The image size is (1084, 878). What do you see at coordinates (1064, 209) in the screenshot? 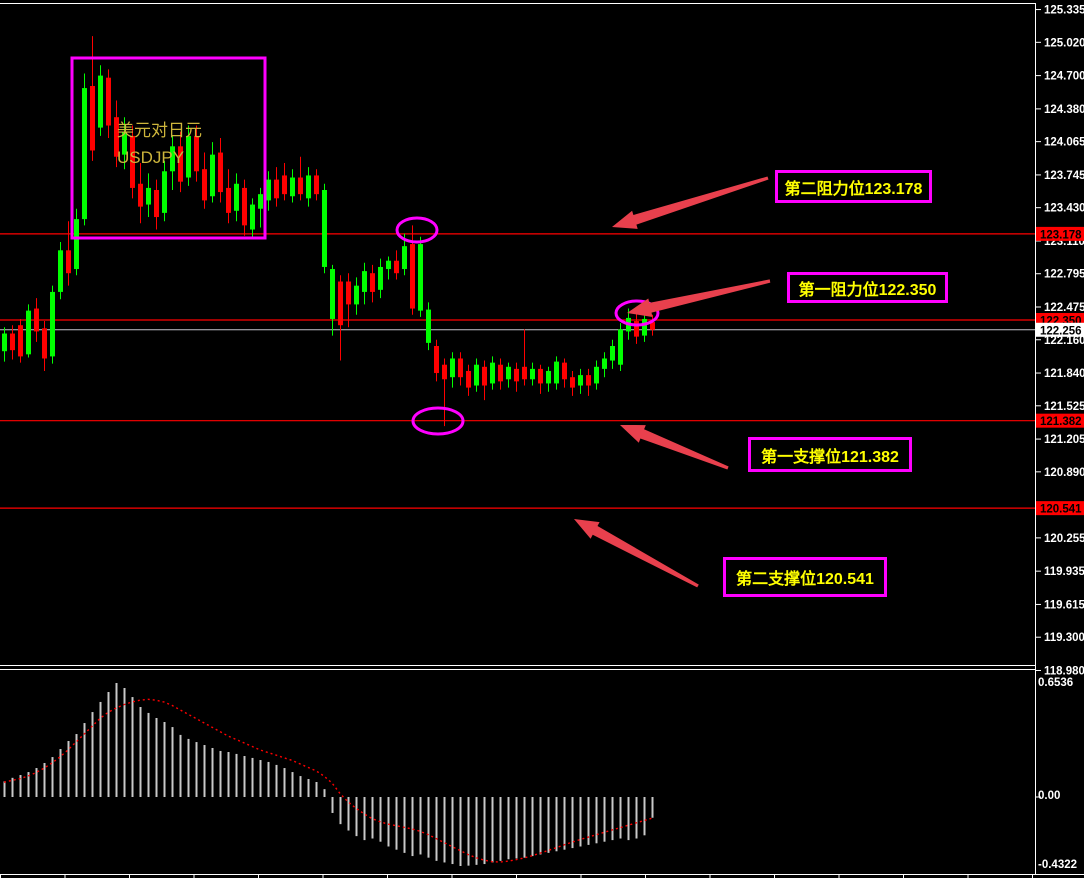
I see `price-axis-tick-label: 123.430` at bounding box center [1064, 209].